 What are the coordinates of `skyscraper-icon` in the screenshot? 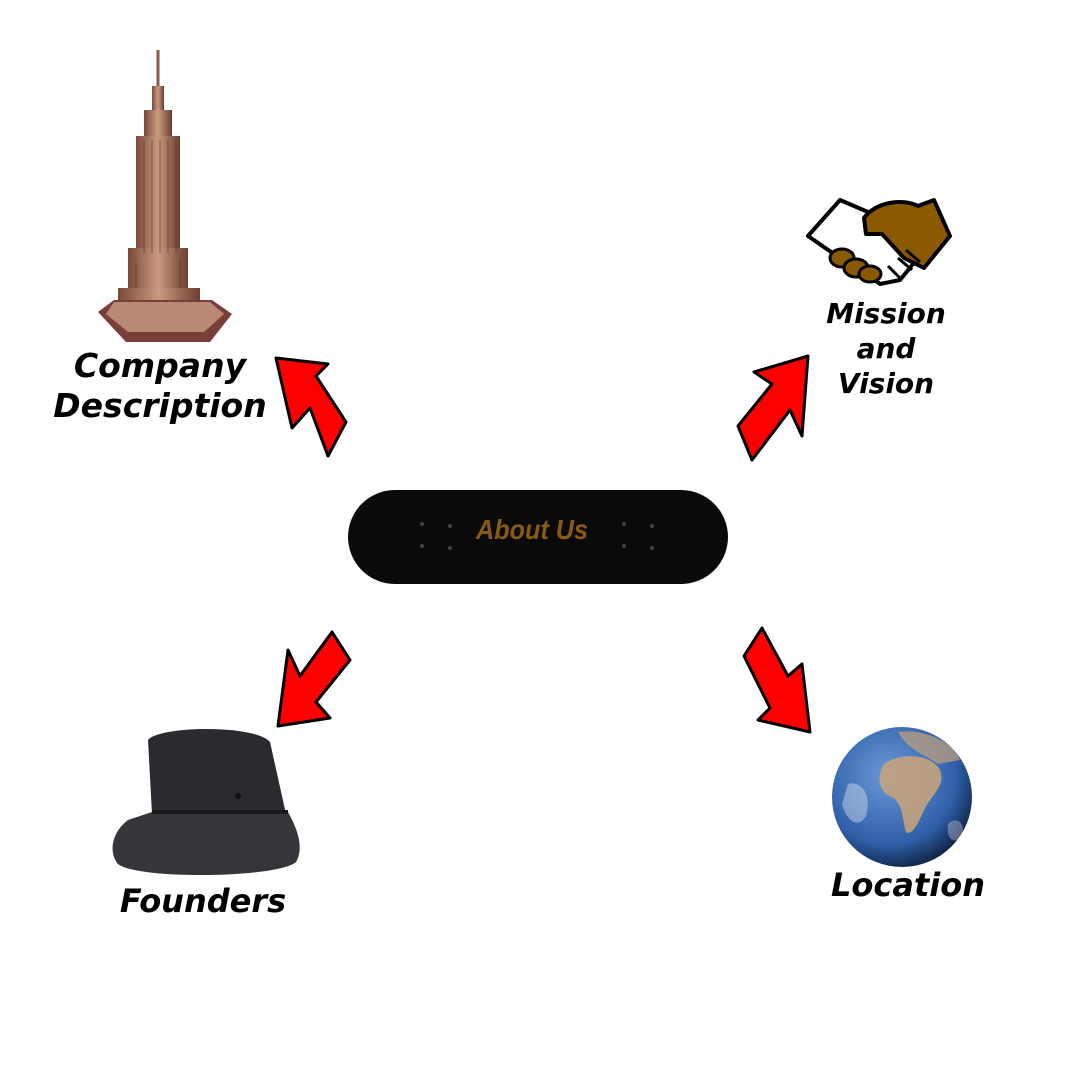 It's located at (165, 196).